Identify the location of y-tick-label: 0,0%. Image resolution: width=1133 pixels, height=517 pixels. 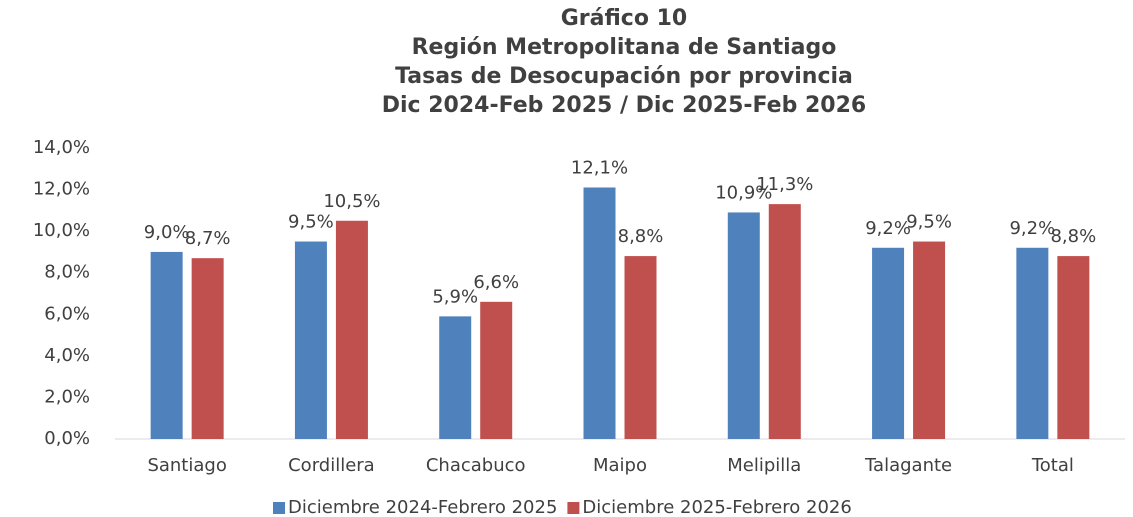
(67, 438).